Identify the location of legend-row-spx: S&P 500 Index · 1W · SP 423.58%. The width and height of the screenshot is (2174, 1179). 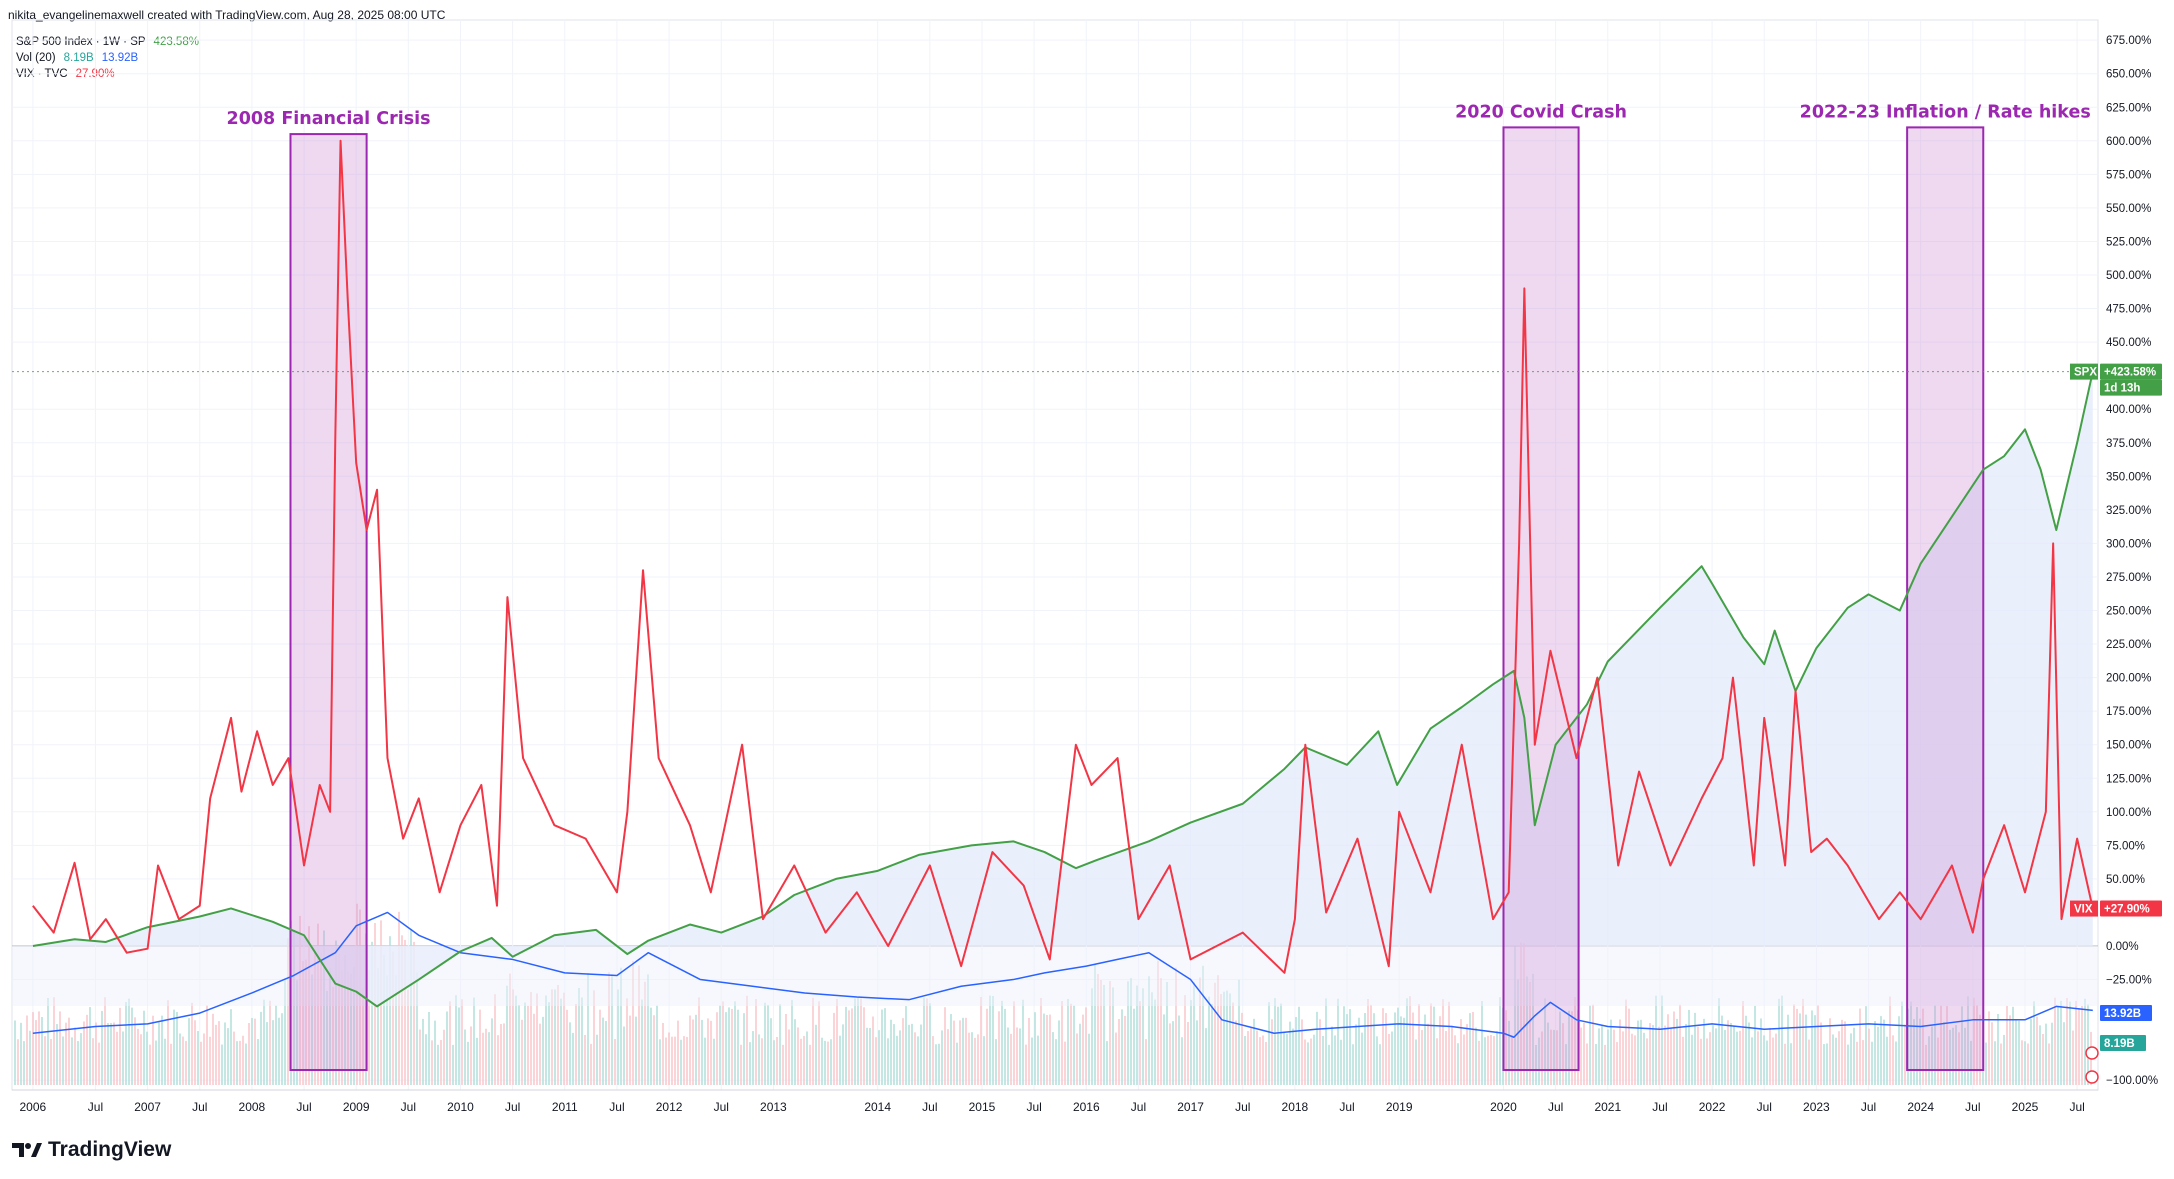
(107, 42).